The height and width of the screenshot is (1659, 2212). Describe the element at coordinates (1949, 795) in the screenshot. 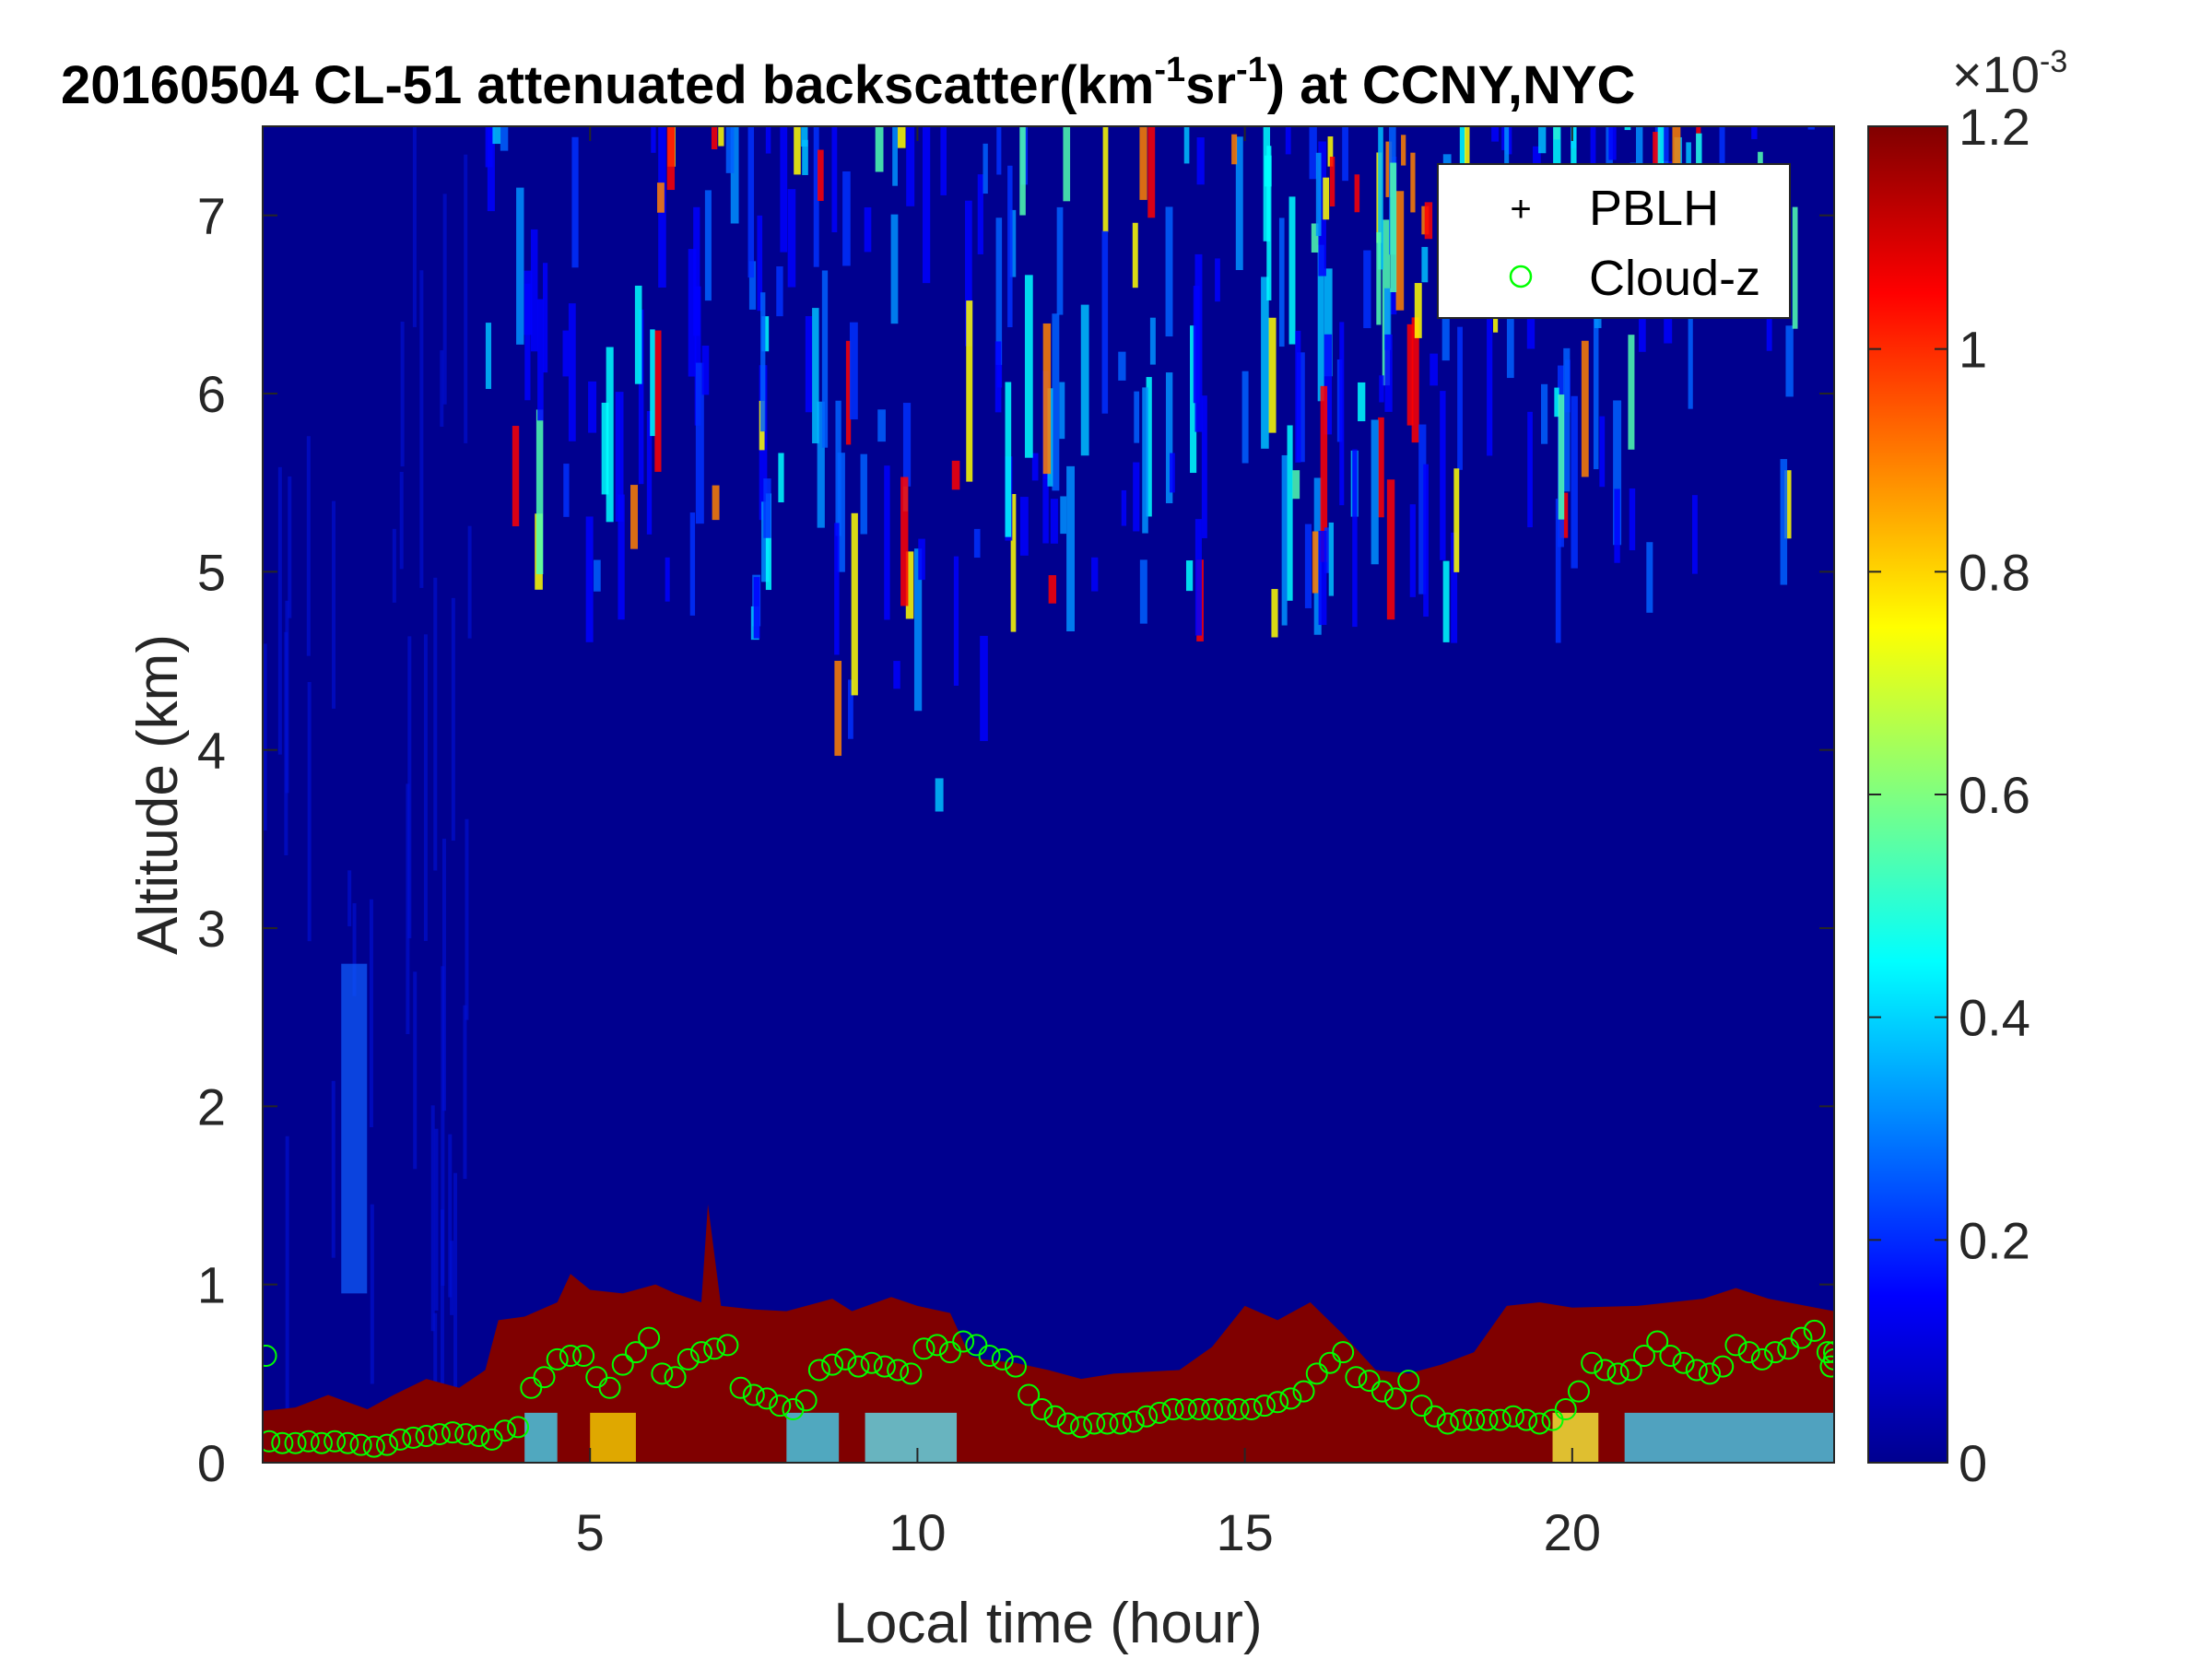

I see `colorbar-ticks: 0 0.2 0.4 0.6 0.8 1 1.2` at that location.